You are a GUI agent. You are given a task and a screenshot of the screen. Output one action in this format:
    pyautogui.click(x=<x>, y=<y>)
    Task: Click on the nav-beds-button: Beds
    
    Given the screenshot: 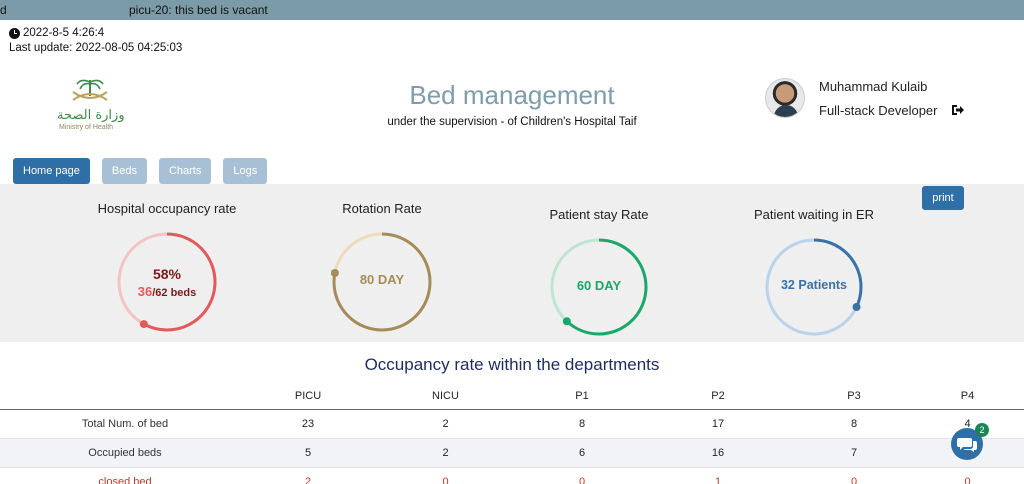 What is the action you would take?
    pyautogui.click(x=124, y=171)
    